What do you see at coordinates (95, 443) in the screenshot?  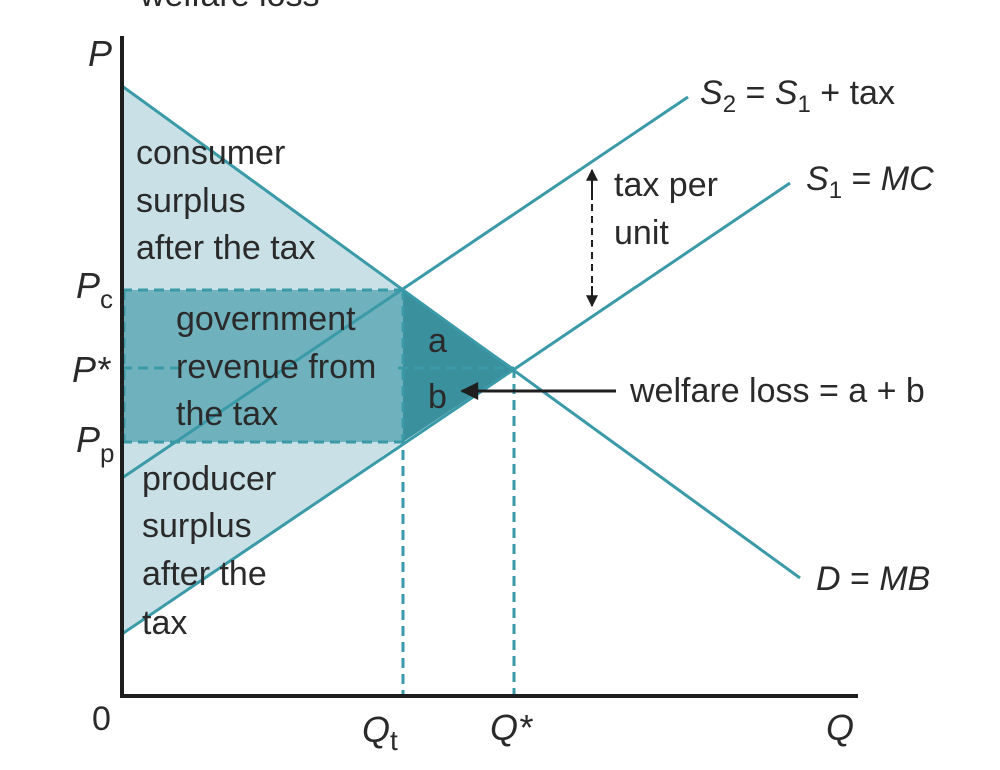 I see `pp-label: Pp` at bounding box center [95, 443].